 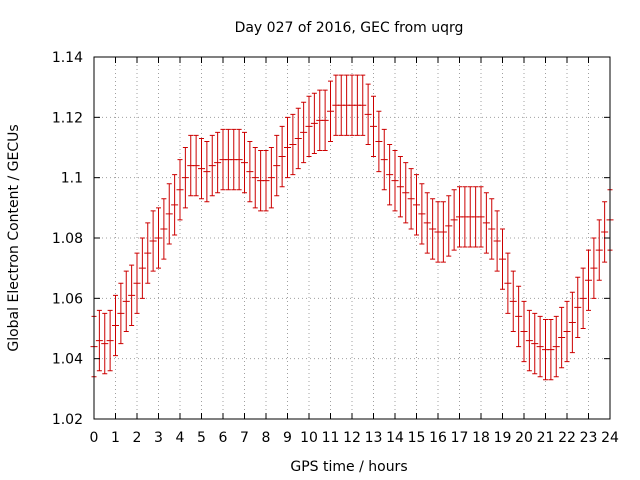 What do you see at coordinates (67, 118) in the screenshot?
I see `y-tick-label: 1.12` at bounding box center [67, 118].